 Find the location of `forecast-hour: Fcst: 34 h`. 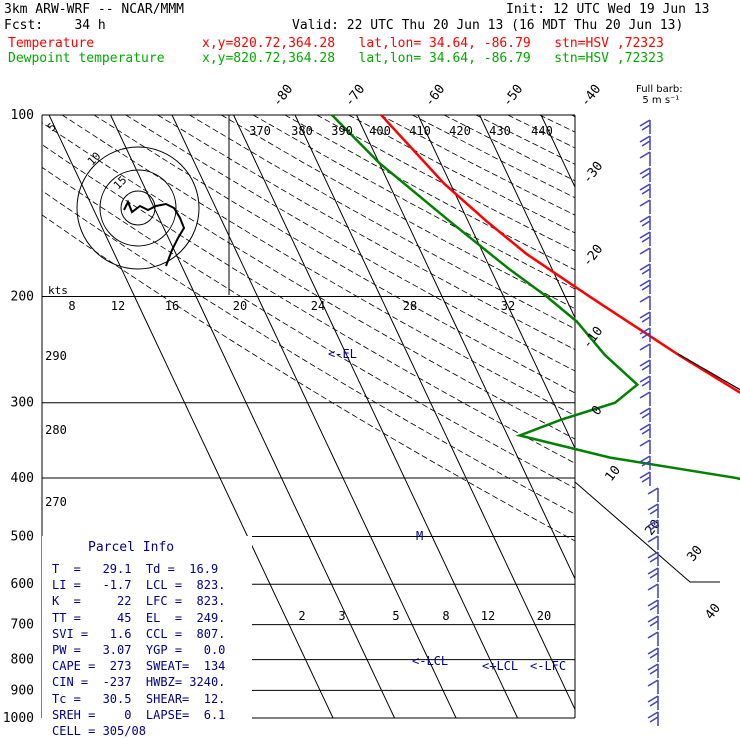

forecast-hour: Fcst: 34 h is located at coordinates (55, 25).